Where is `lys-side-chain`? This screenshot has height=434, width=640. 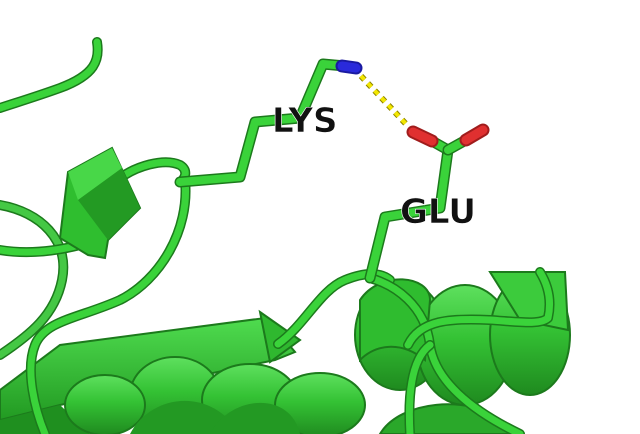 lys-side-chain is located at coordinates (268, 123).